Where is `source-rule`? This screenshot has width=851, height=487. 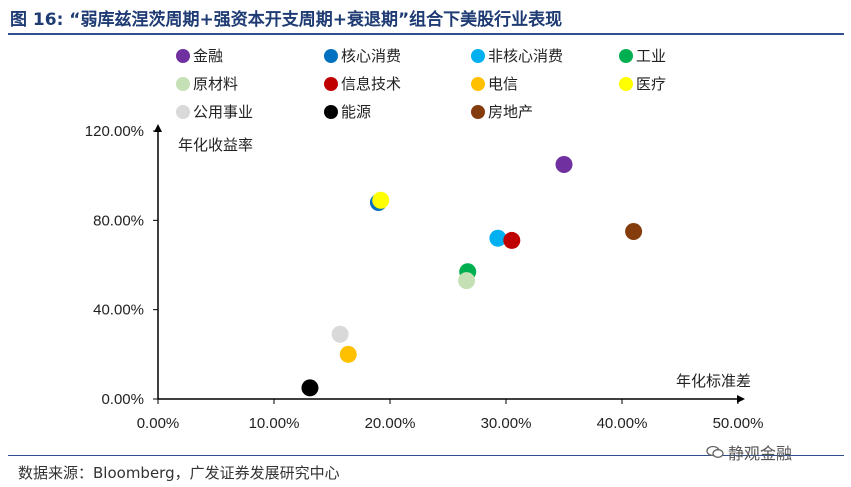
source-rule is located at coordinates (426, 455).